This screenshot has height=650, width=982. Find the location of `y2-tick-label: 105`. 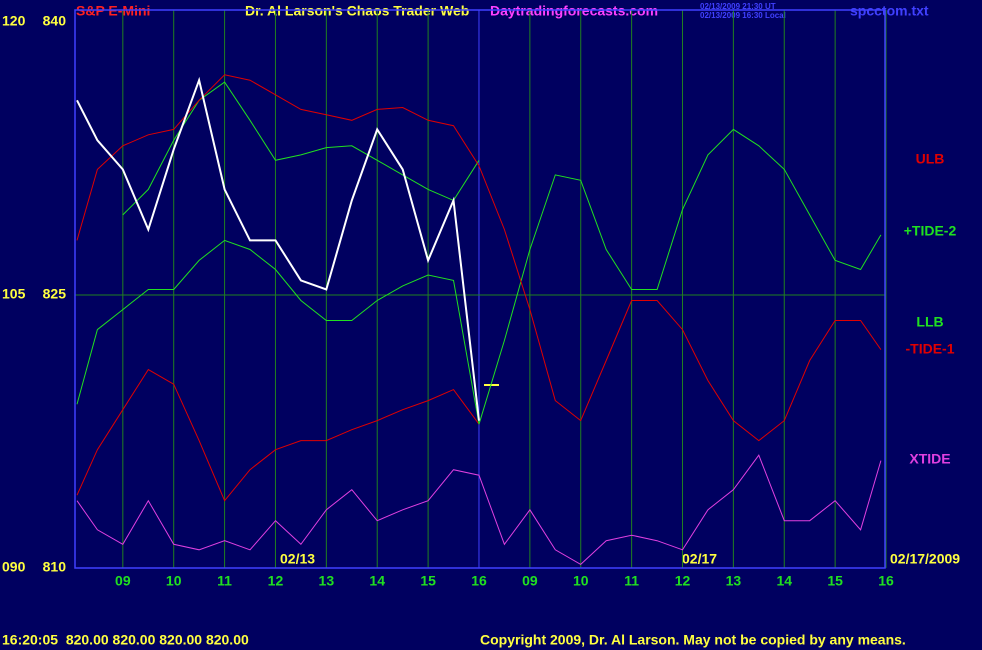

y2-tick-label: 105 is located at coordinates (14, 294).